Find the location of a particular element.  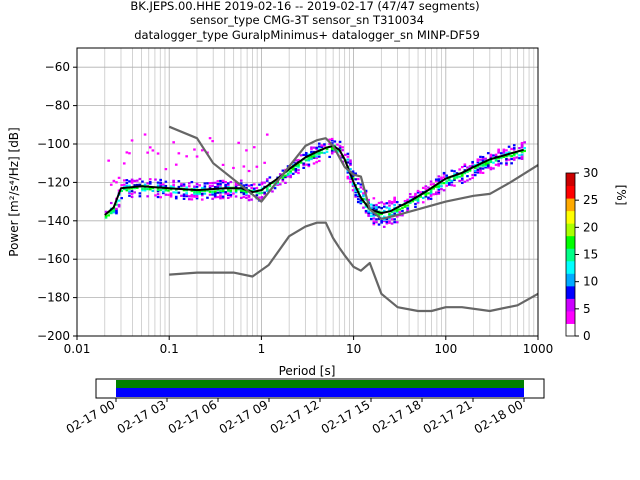

x-tick-label: 0.1 is located at coordinates (169, 349).